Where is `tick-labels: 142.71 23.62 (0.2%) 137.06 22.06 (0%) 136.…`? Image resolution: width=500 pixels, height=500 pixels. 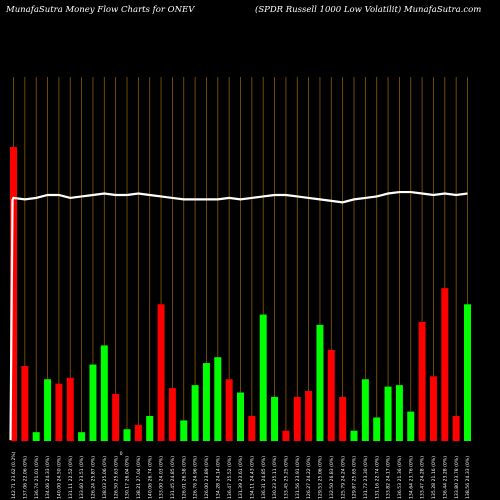 tick-labels: 142.71 23.62 (0.2%) 137.06 22.06 (0%) 136.… is located at coordinates (241, 475).